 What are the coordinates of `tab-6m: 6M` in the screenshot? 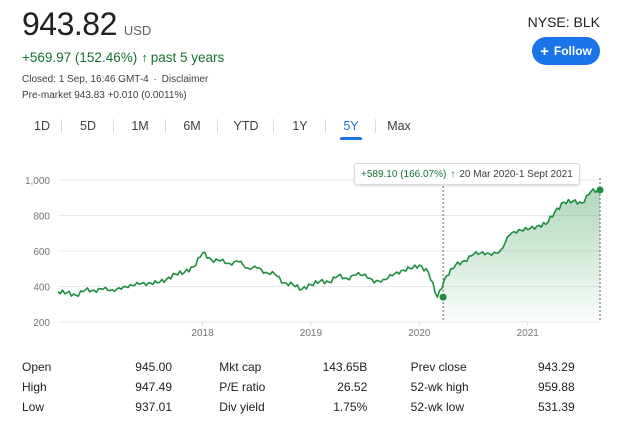 It's located at (192, 126).